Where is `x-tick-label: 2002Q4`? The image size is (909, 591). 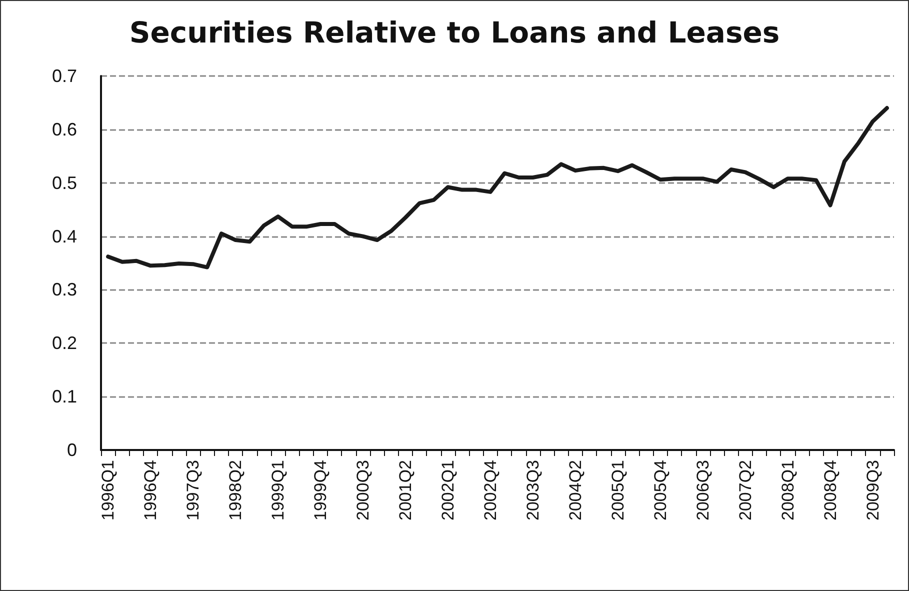 x-tick-label: 2002Q4 is located at coordinates (490, 490).